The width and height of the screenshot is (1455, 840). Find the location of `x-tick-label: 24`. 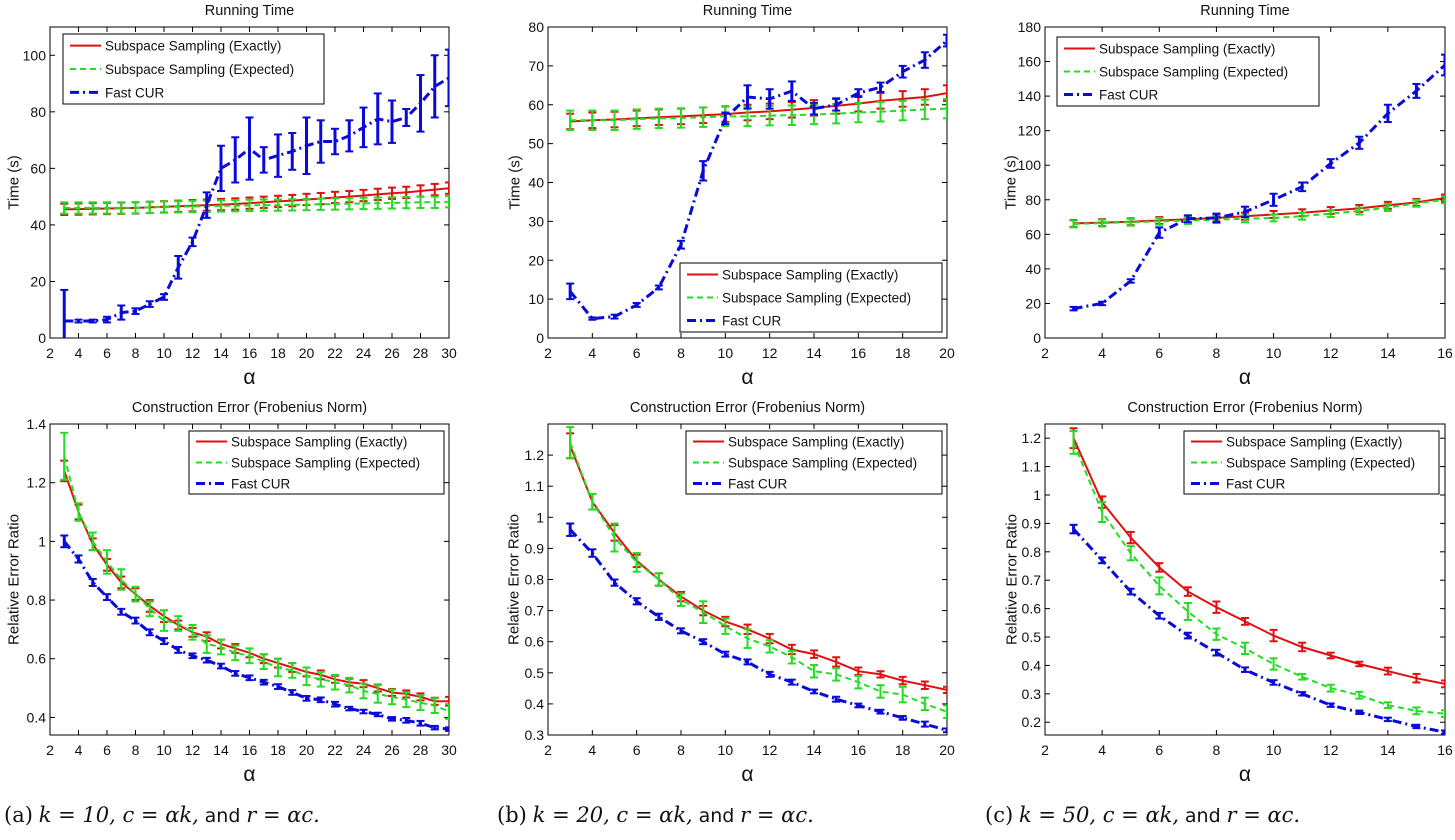

x-tick-label: 24 is located at coordinates (364, 353).